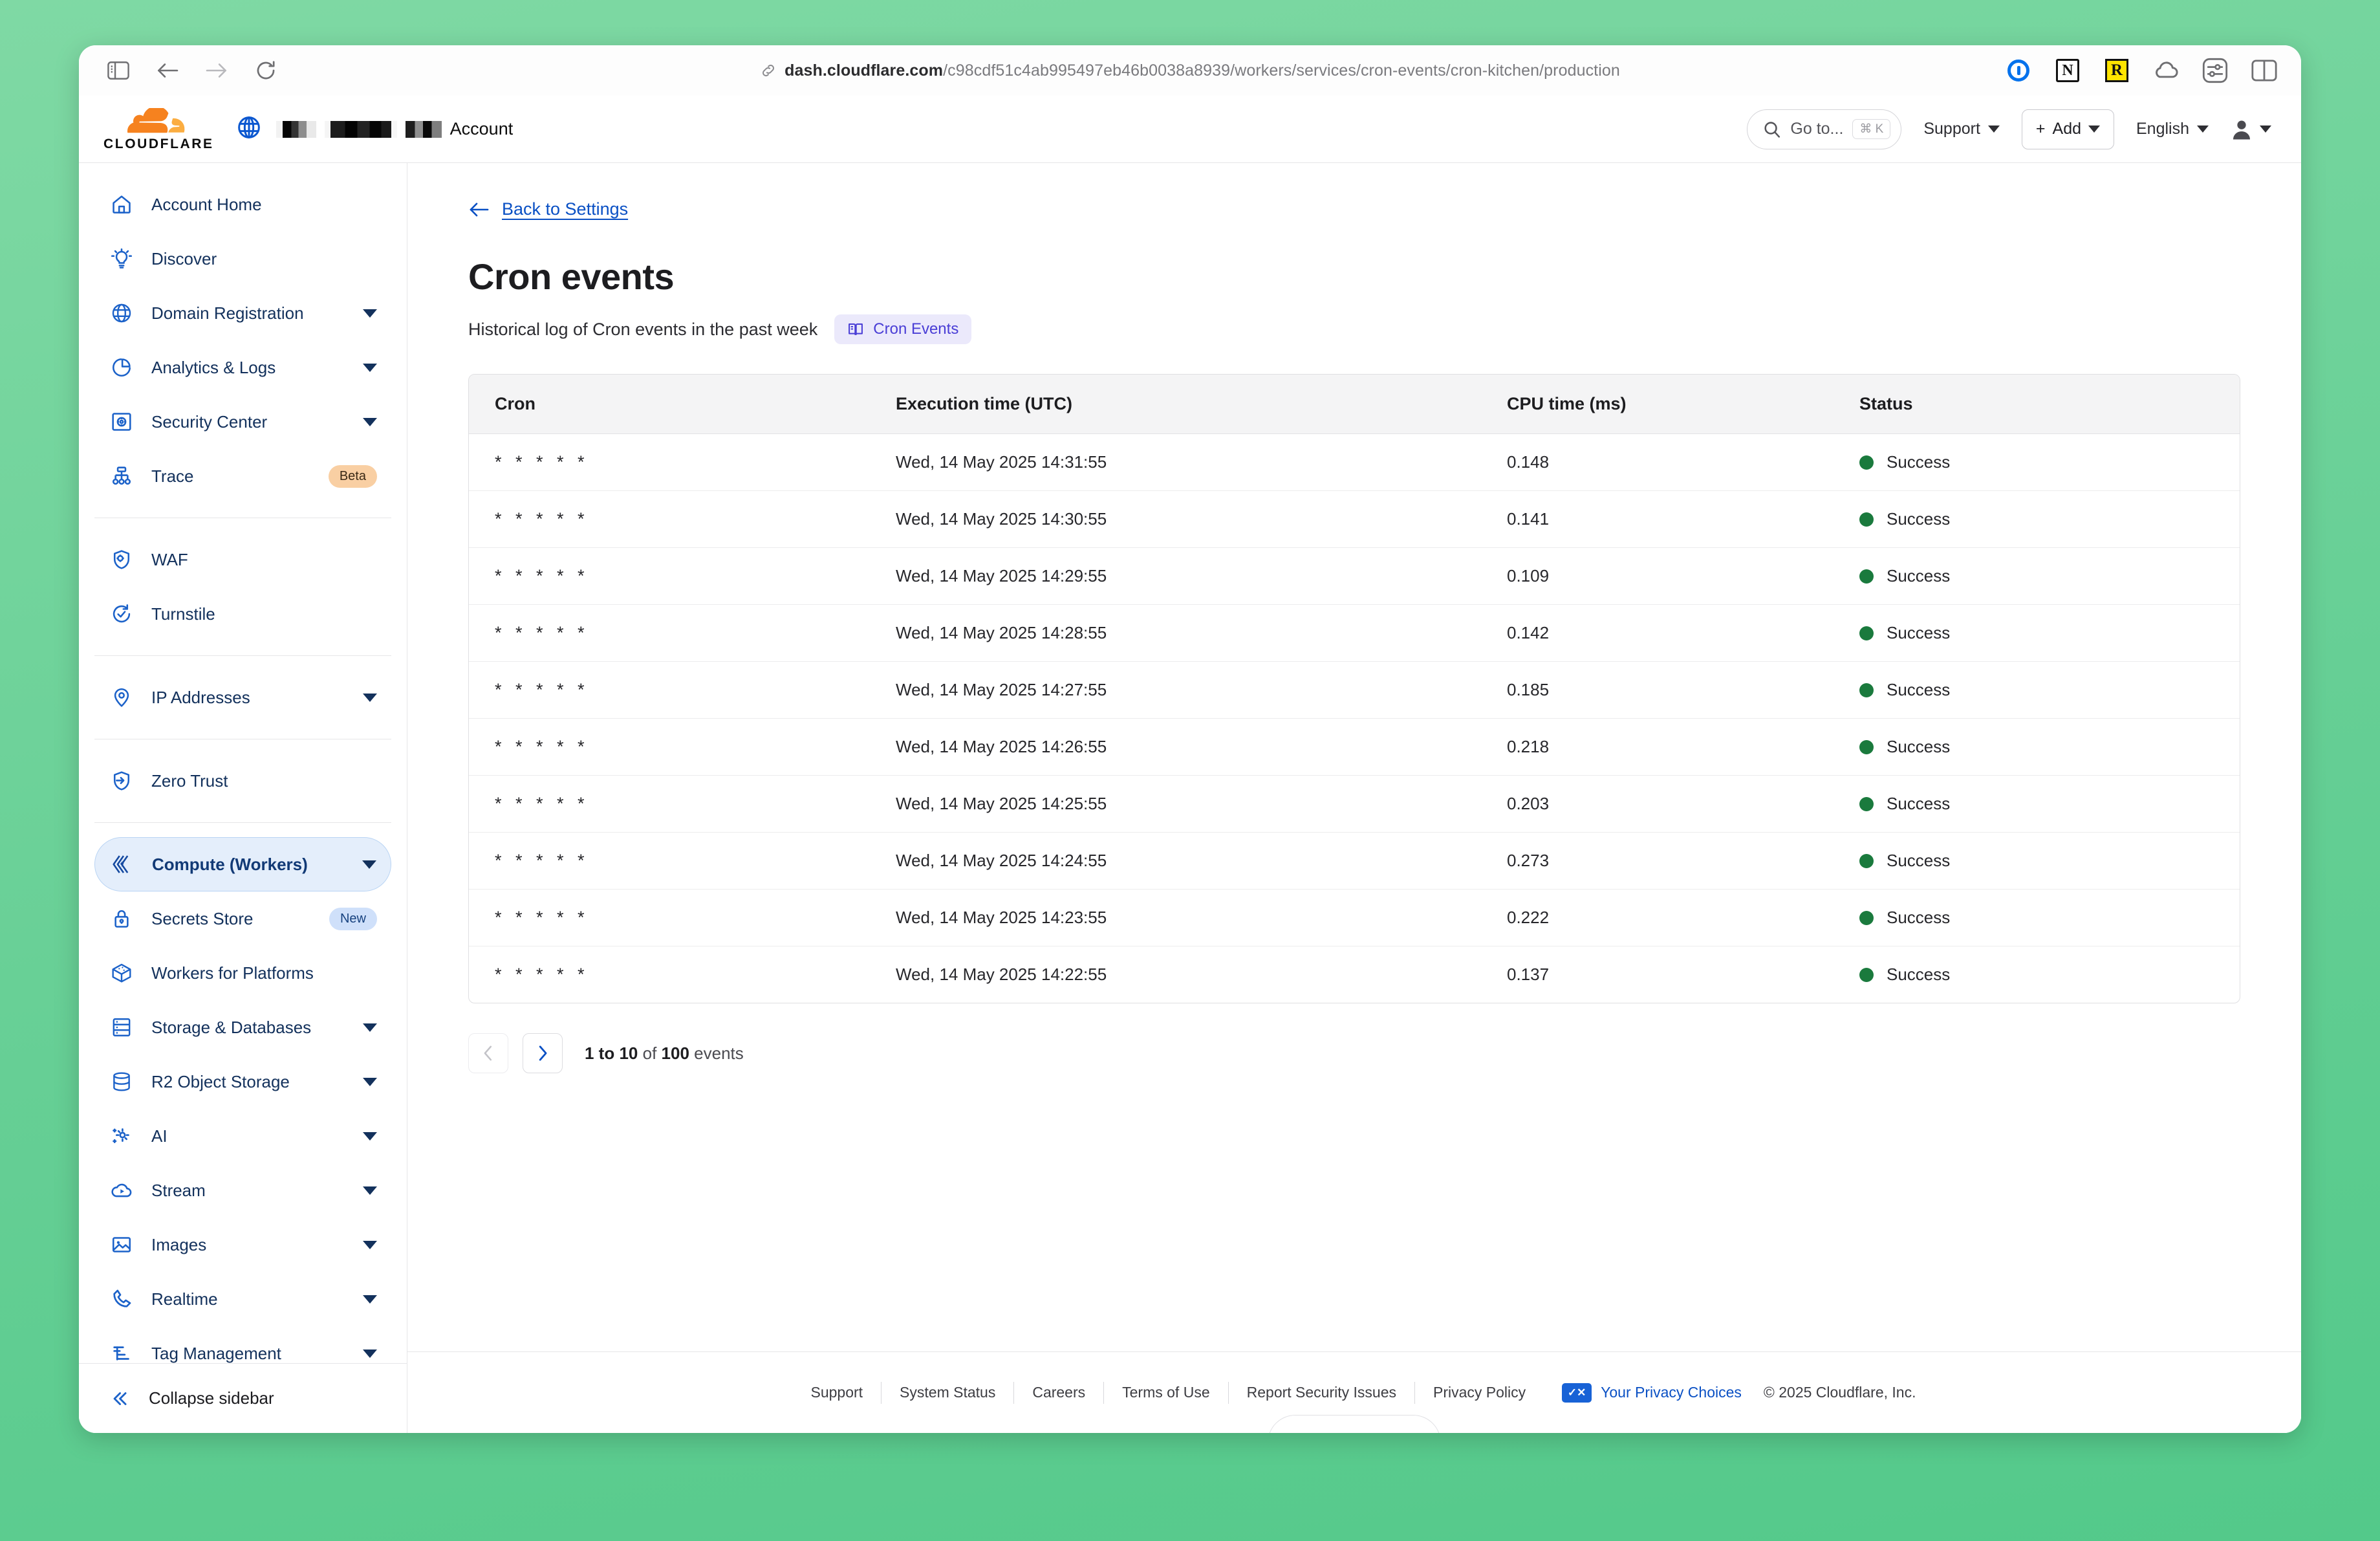 The height and width of the screenshot is (1541, 2380). I want to click on cell-execution-time: Wed, 14 May 2025 14:24:55, so click(1201, 861).